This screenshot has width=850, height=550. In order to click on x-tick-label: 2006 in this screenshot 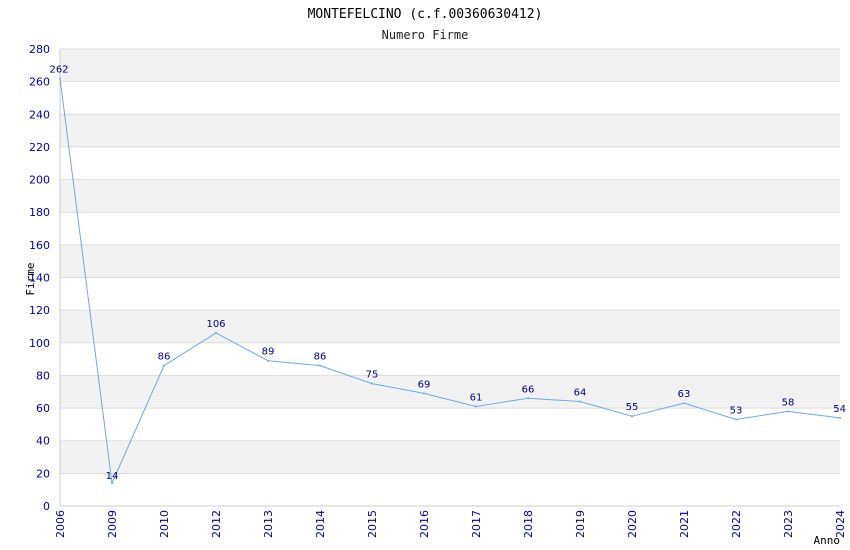, I will do `click(60, 524)`.